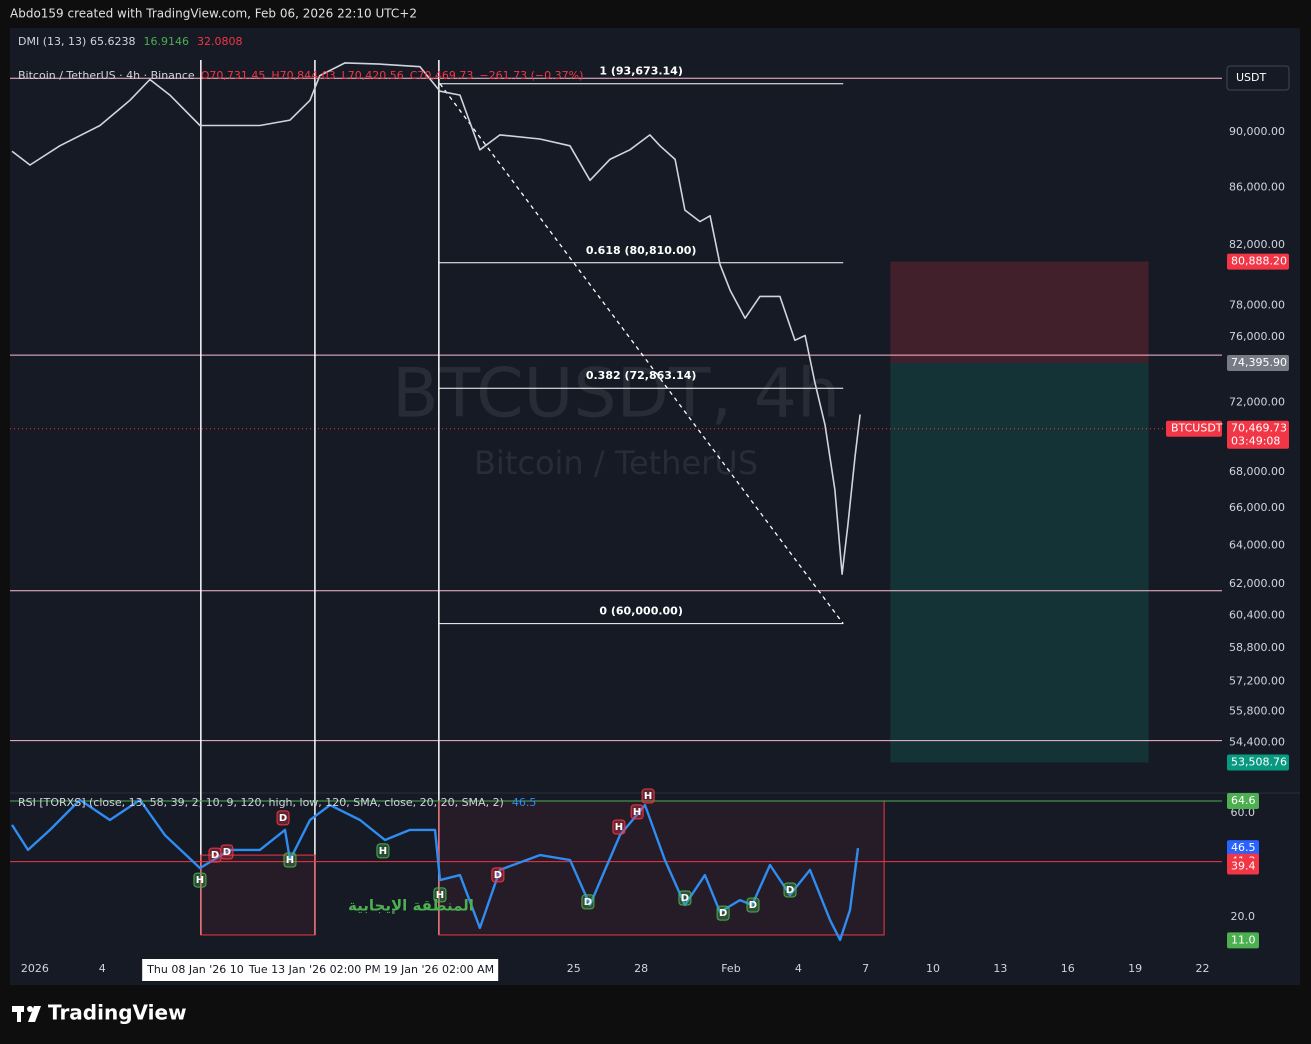  I want to click on ohlc-value: −261.73 (−0.37%), so click(531, 75).